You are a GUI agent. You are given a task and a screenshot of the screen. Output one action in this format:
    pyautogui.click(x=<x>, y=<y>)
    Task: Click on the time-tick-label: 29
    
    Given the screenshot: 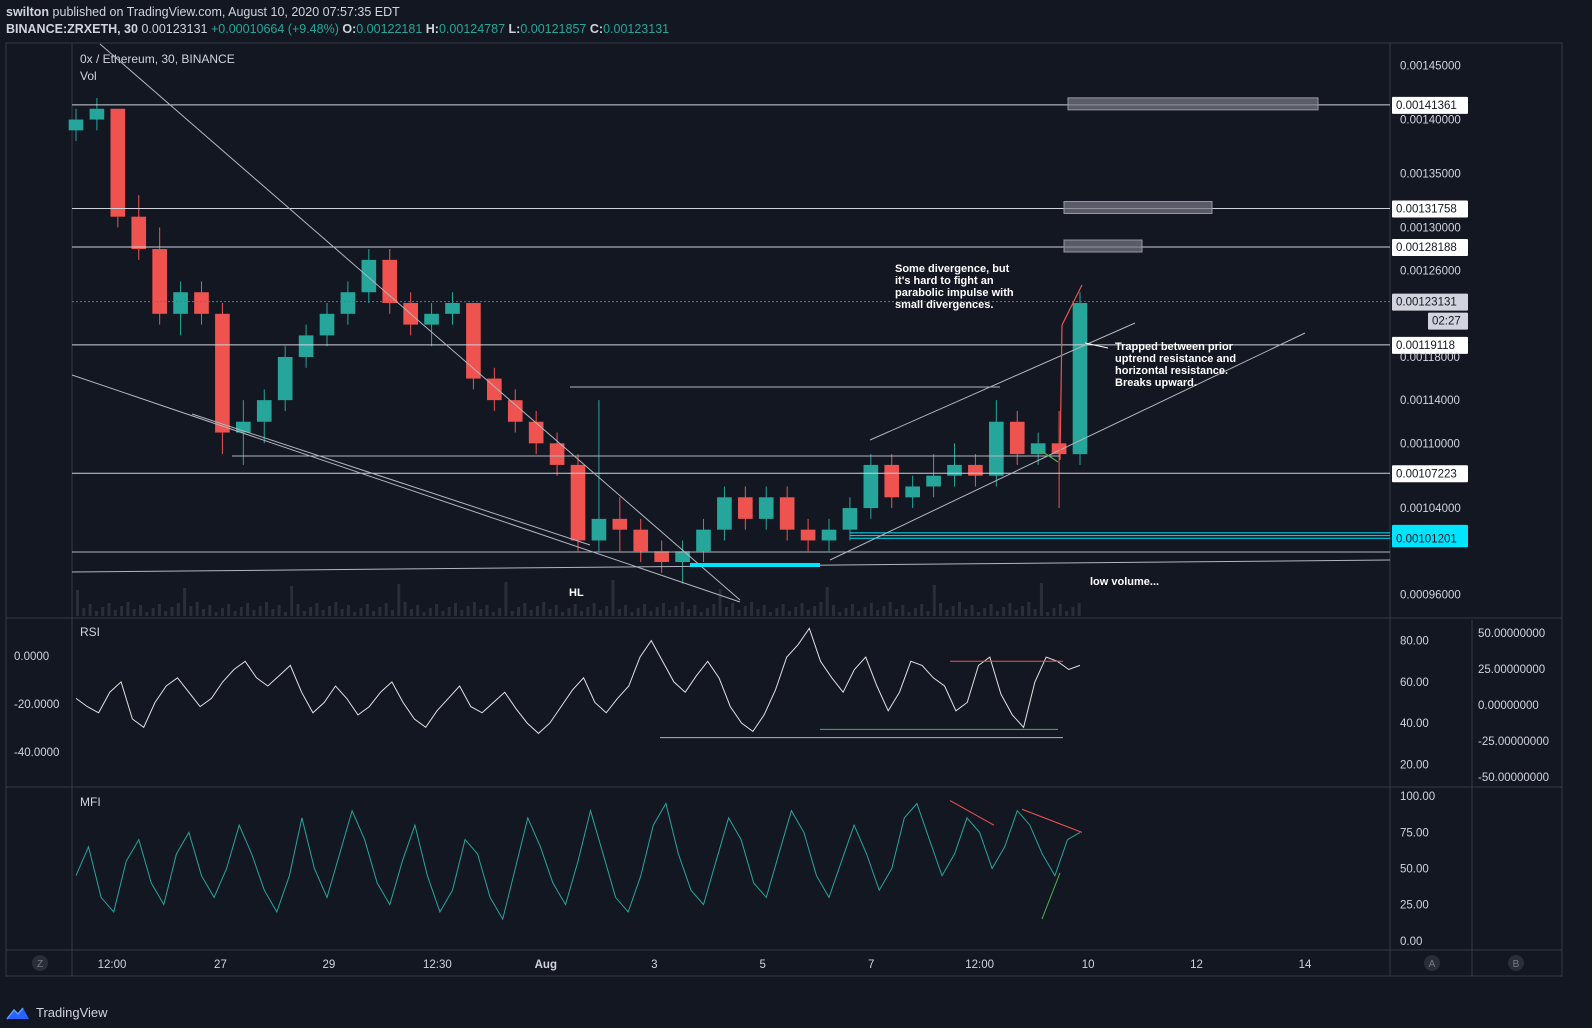 What is the action you would take?
    pyautogui.click(x=329, y=965)
    